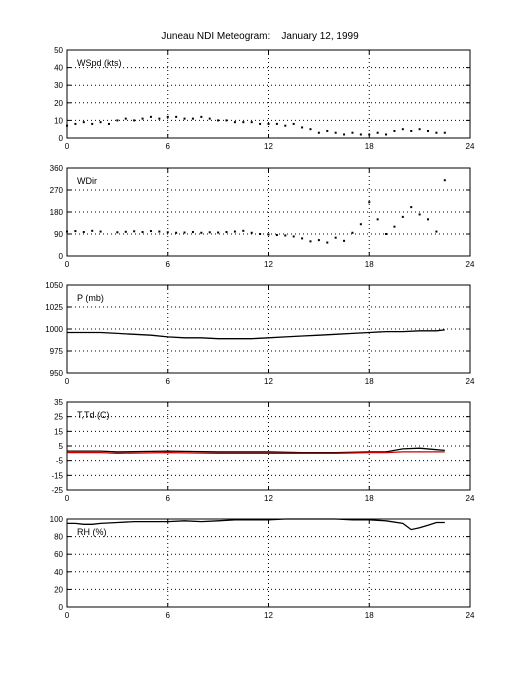  Describe the element at coordinates (57, 519) in the screenshot. I see `y-tick-label: 100` at that location.